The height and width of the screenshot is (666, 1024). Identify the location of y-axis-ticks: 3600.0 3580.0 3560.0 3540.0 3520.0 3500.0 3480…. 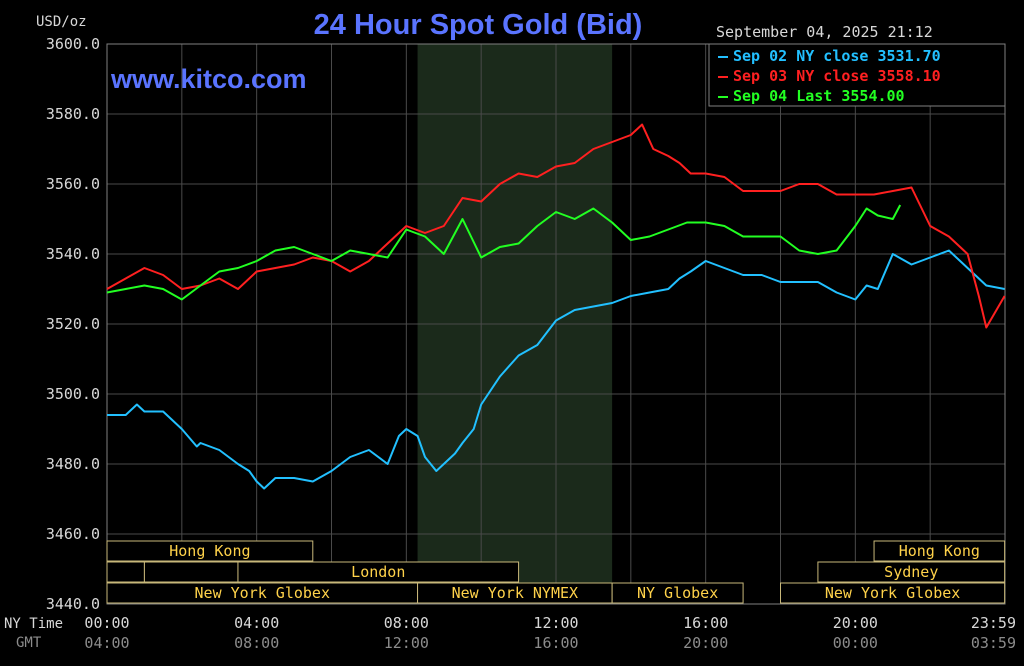
(73, 324).